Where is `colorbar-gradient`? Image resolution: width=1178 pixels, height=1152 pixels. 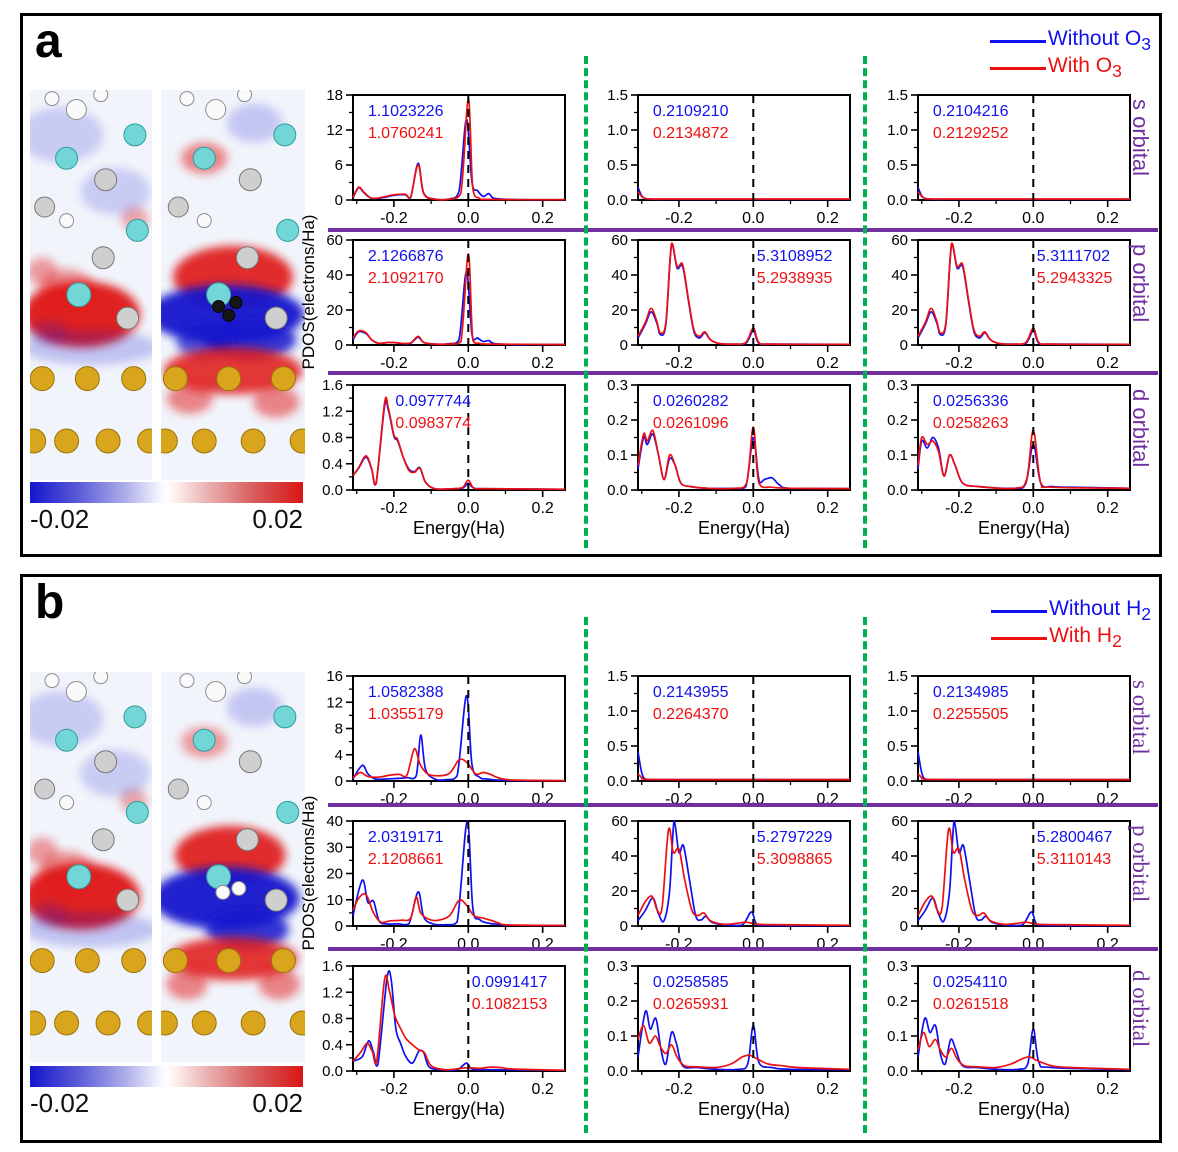
colorbar-gradient is located at coordinates (166, 1076).